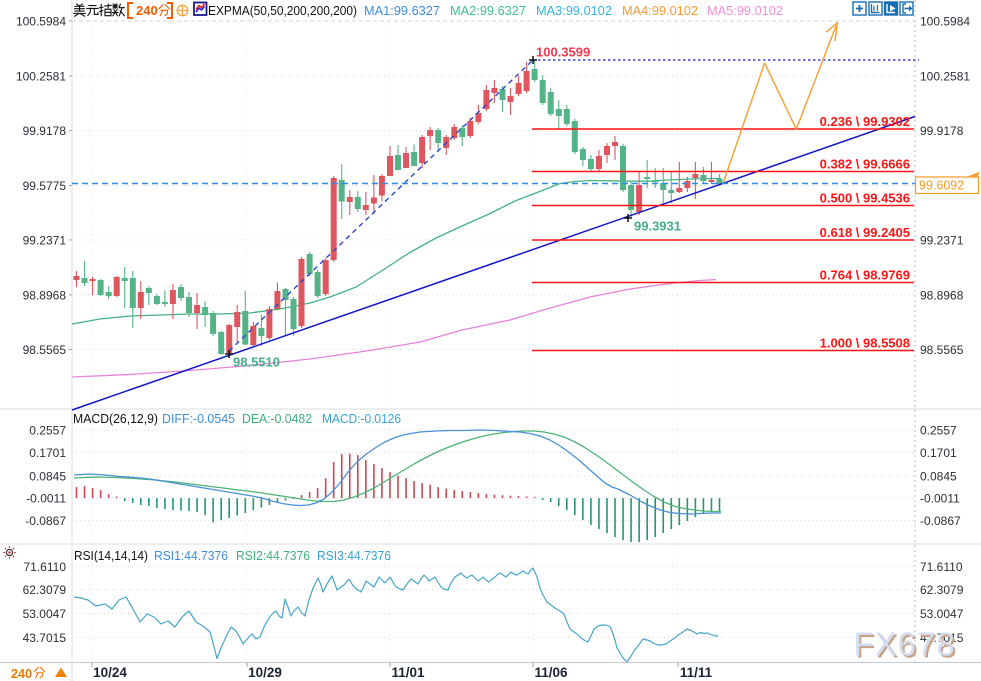  Describe the element at coordinates (660, 10) in the screenshot. I see `svg-text: MA4:99.0102` at that location.